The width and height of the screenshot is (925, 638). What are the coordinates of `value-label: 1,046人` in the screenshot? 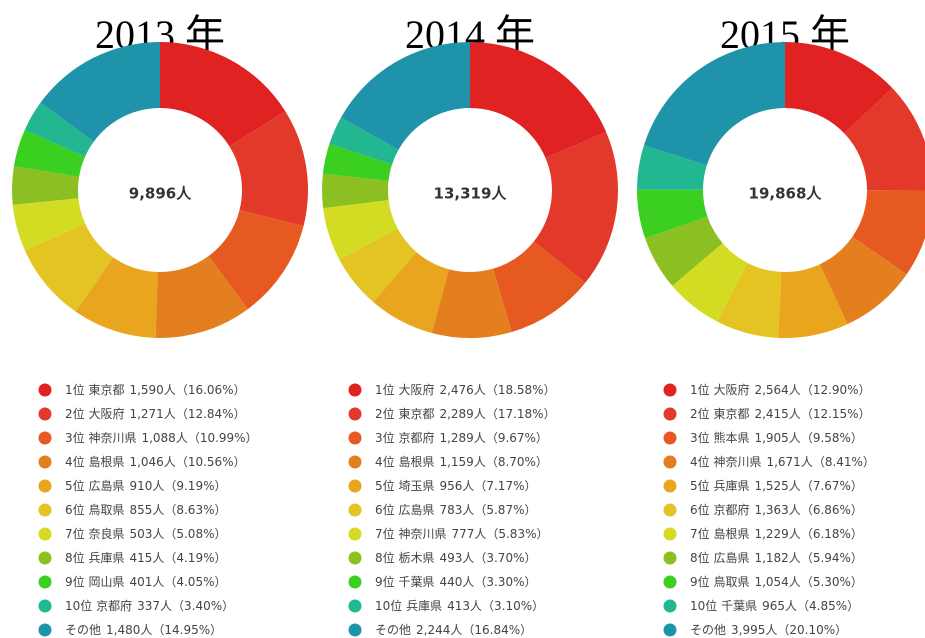 It's located at (152, 462).